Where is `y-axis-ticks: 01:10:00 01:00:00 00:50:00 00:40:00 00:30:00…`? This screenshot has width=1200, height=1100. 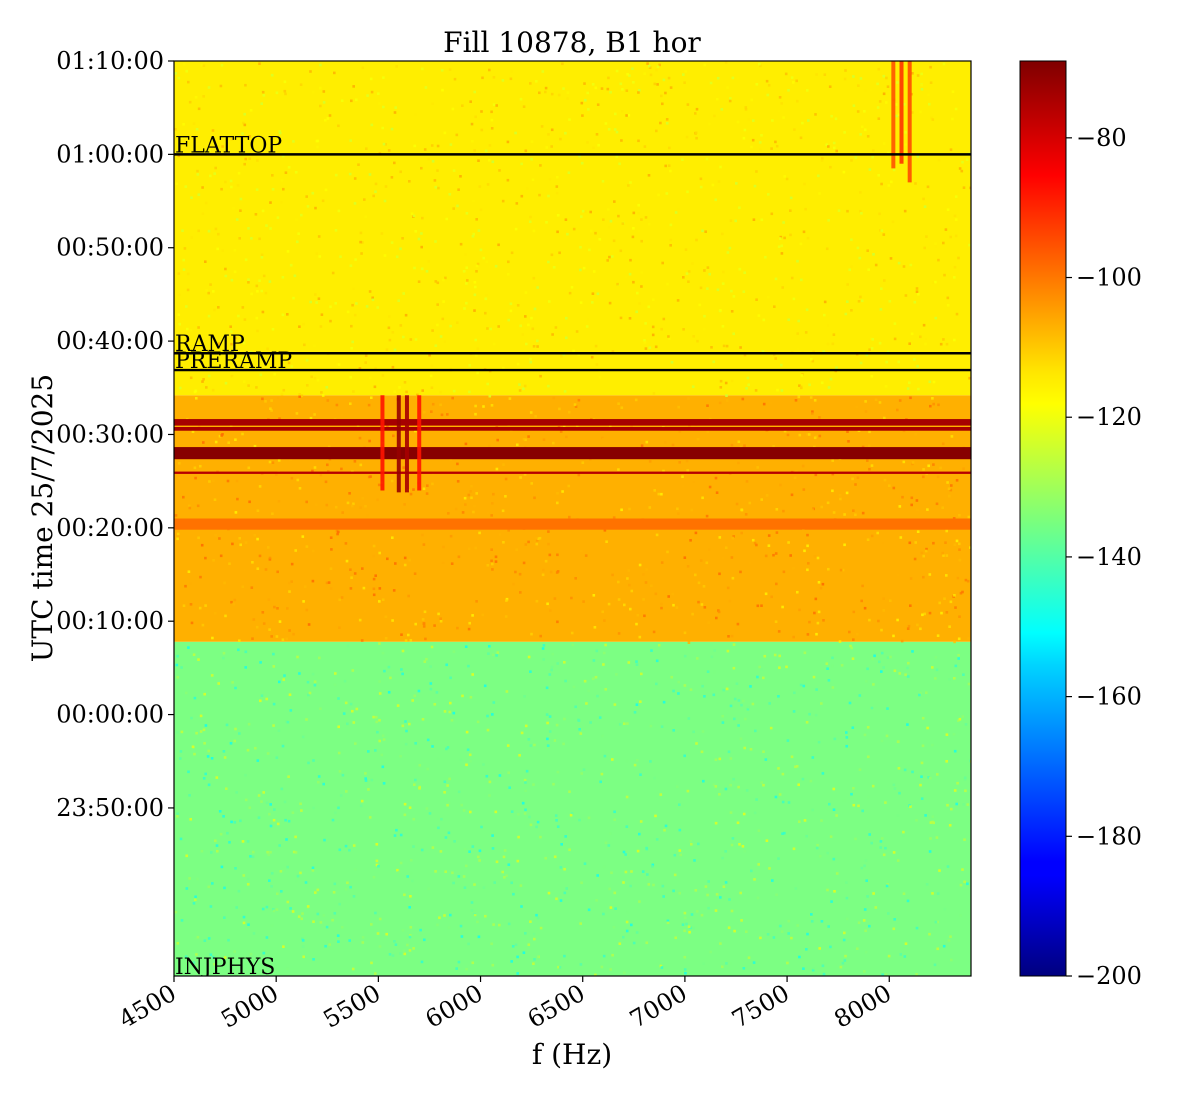
y-axis-ticks: 01:10:00 01:00:00 00:50:00 00:40:00 00:30:00… is located at coordinates (115, 434).